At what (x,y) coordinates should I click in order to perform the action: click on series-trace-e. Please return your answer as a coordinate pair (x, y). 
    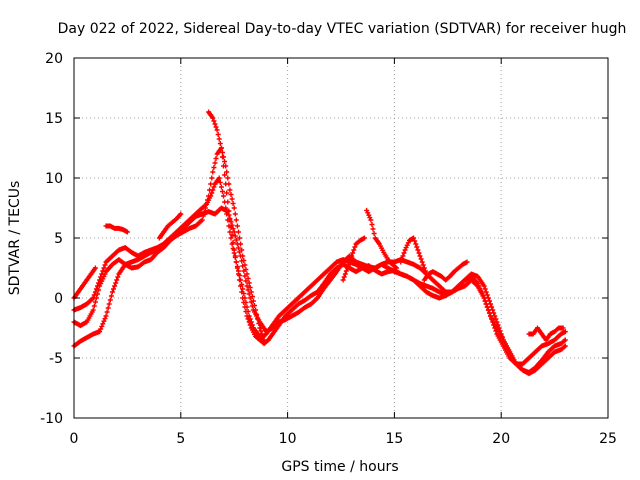
    Looking at the image, I should click on (116, 229).